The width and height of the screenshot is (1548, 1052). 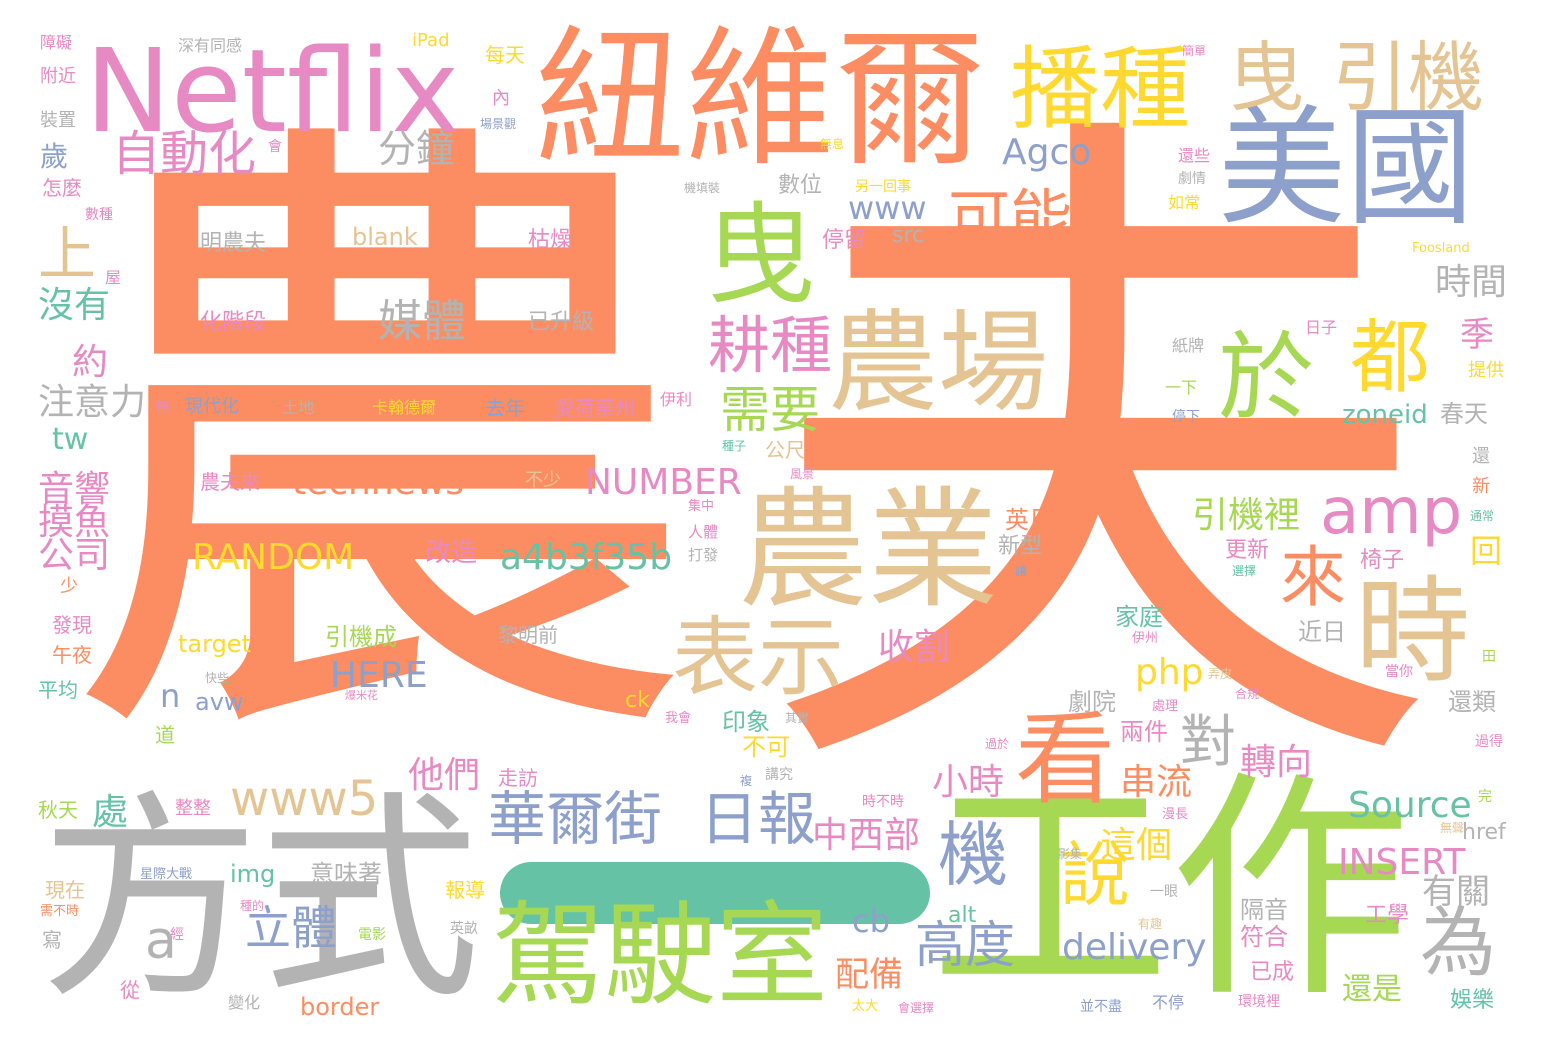 I want to click on word-ribao: 日報, so click(x=758, y=819).